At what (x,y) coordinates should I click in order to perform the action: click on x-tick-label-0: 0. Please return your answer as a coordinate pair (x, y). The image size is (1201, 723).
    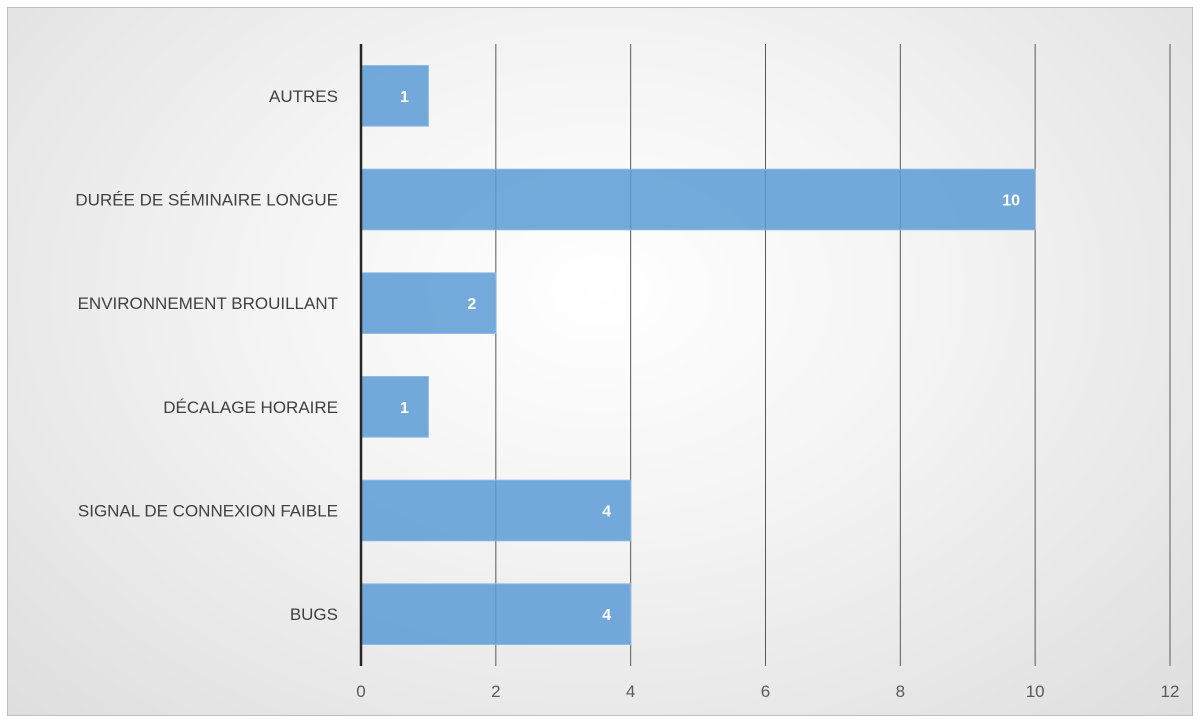
    Looking at the image, I should click on (360, 691).